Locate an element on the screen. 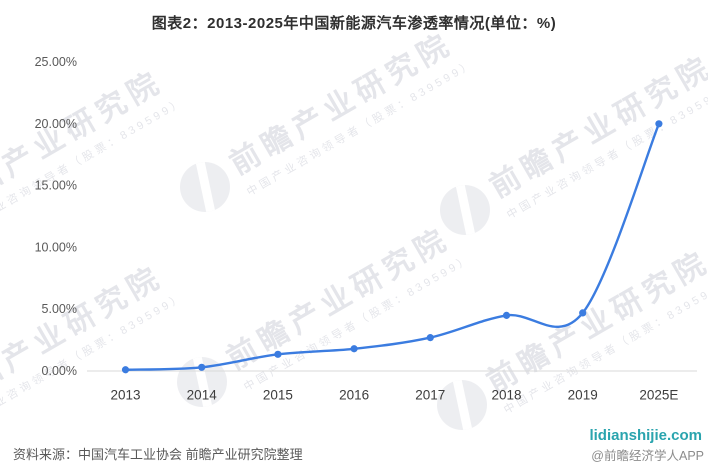 Image resolution: width=708 pixels, height=470 pixels. y-tick-label: 25.00% is located at coordinates (56, 62).